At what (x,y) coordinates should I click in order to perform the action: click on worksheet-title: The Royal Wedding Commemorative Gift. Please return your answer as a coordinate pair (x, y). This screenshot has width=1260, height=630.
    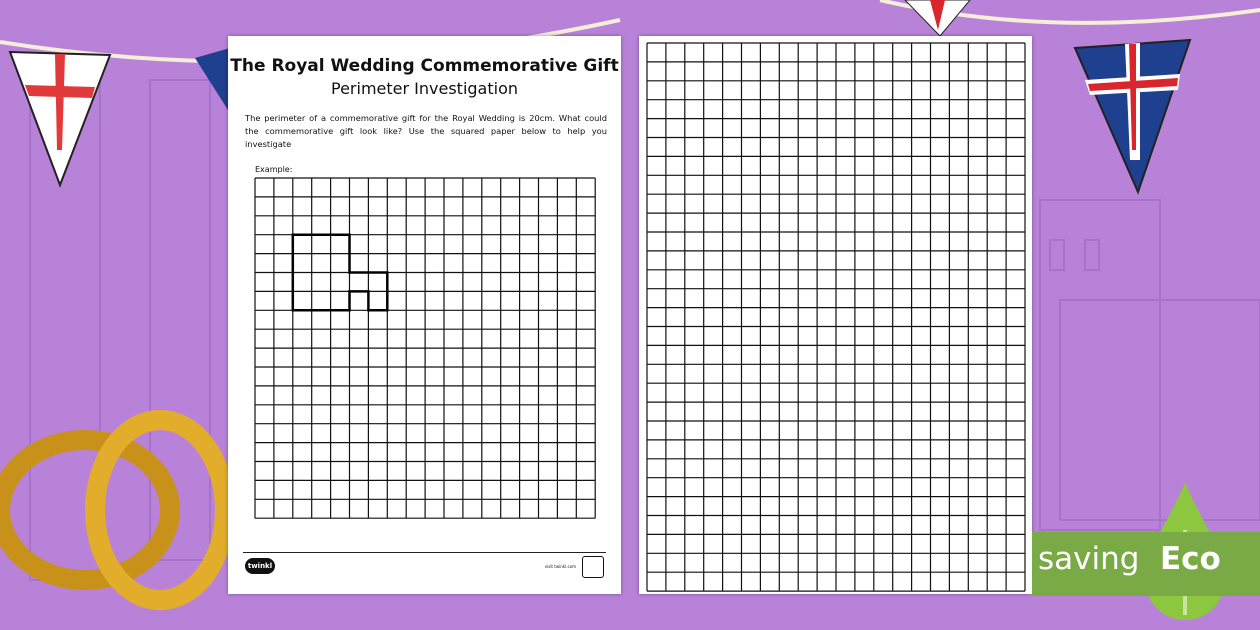
    Looking at the image, I should click on (424, 66).